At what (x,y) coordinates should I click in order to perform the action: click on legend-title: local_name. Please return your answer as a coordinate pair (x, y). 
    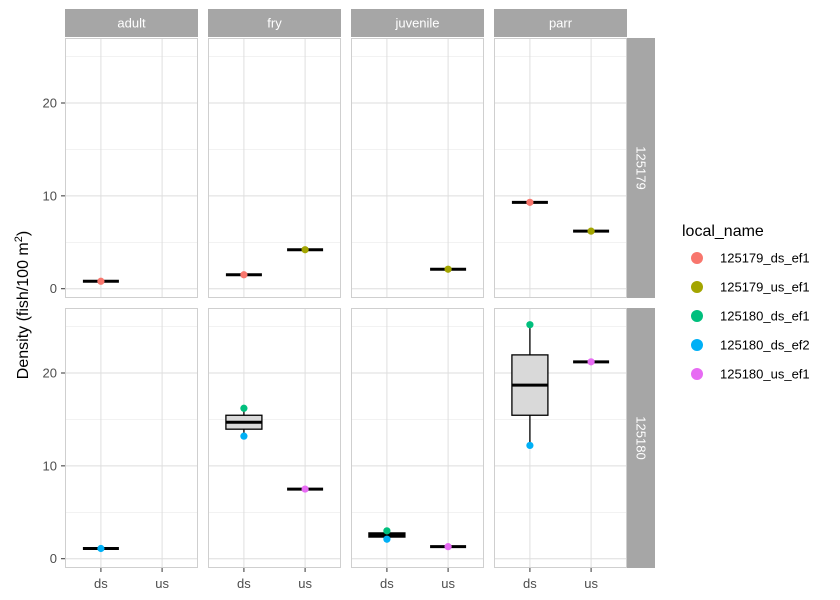
    Looking at the image, I should click on (723, 231).